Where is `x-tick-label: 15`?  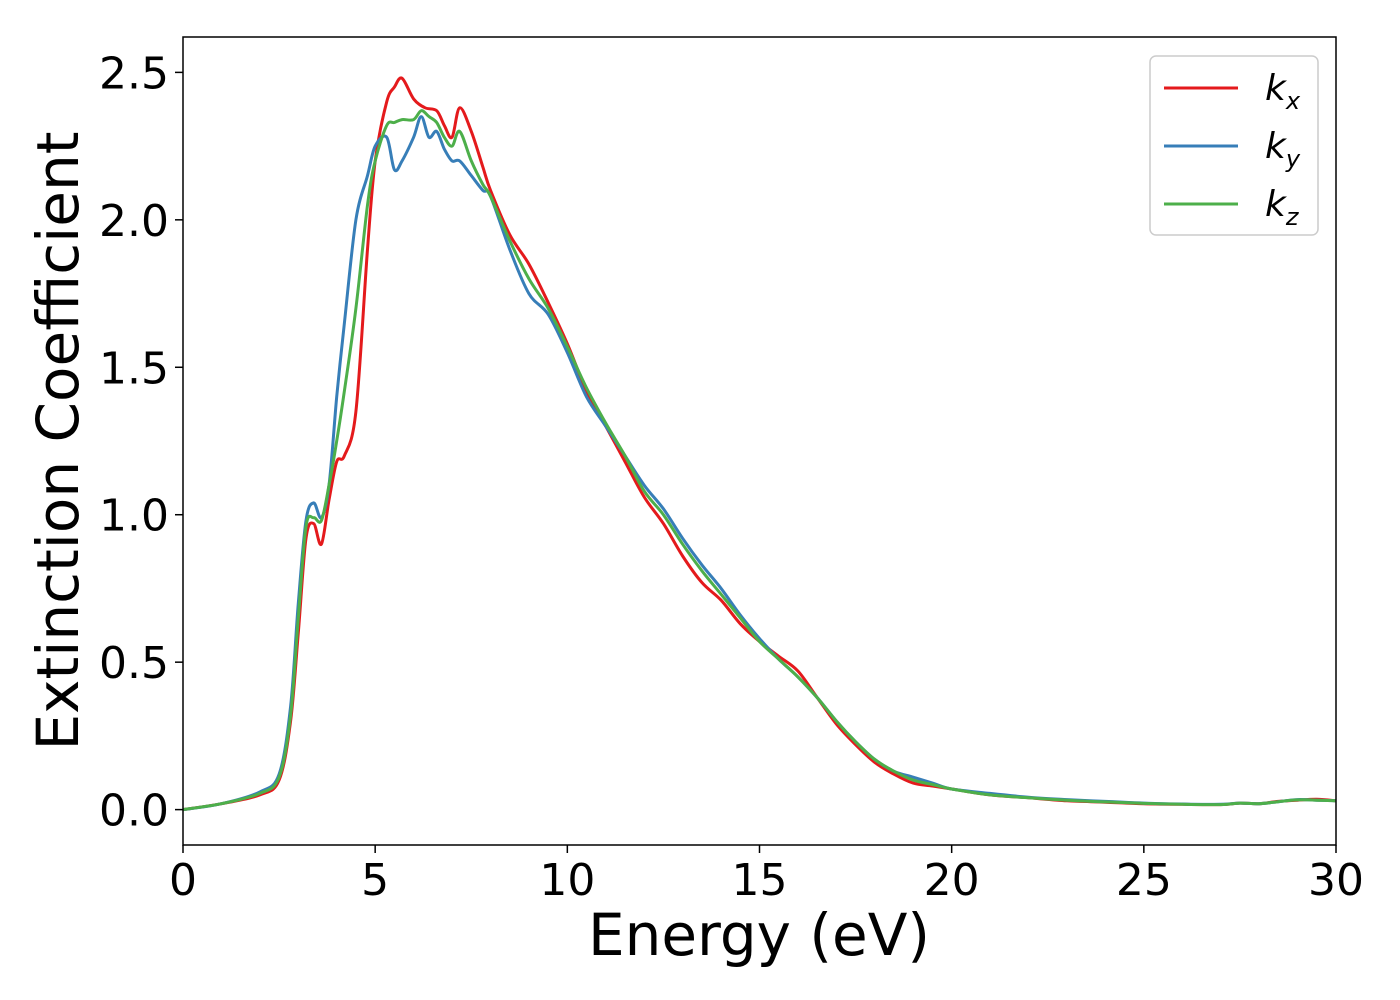 x-tick-label: 15 is located at coordinates (760, 880).